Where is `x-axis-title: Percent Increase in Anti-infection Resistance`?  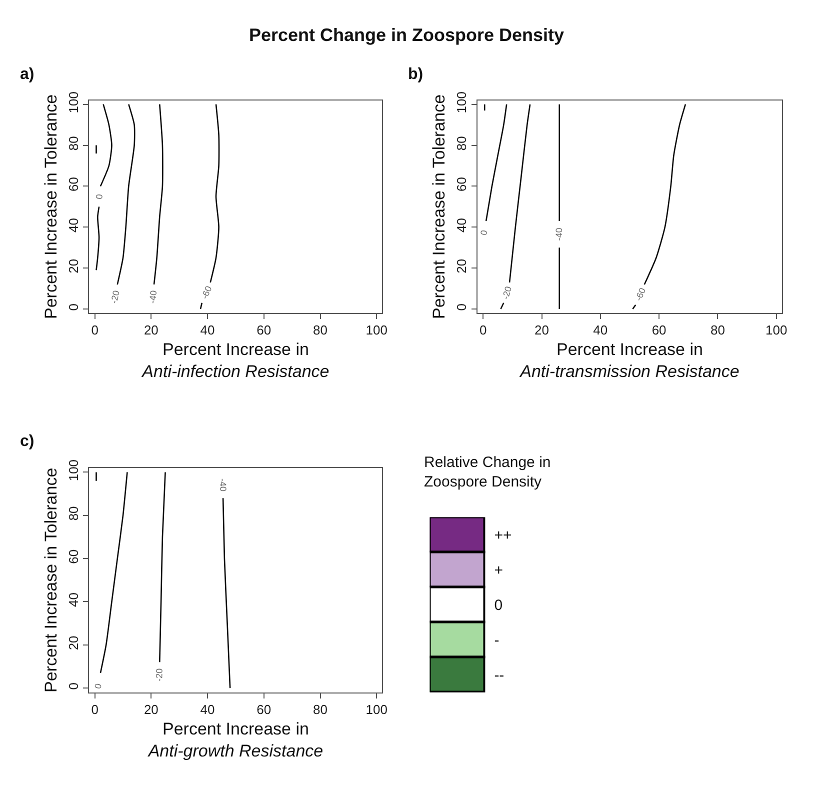 x-axis-title: Percent Increase in Anti-infection Resistance is located at coordinates (235, 361).